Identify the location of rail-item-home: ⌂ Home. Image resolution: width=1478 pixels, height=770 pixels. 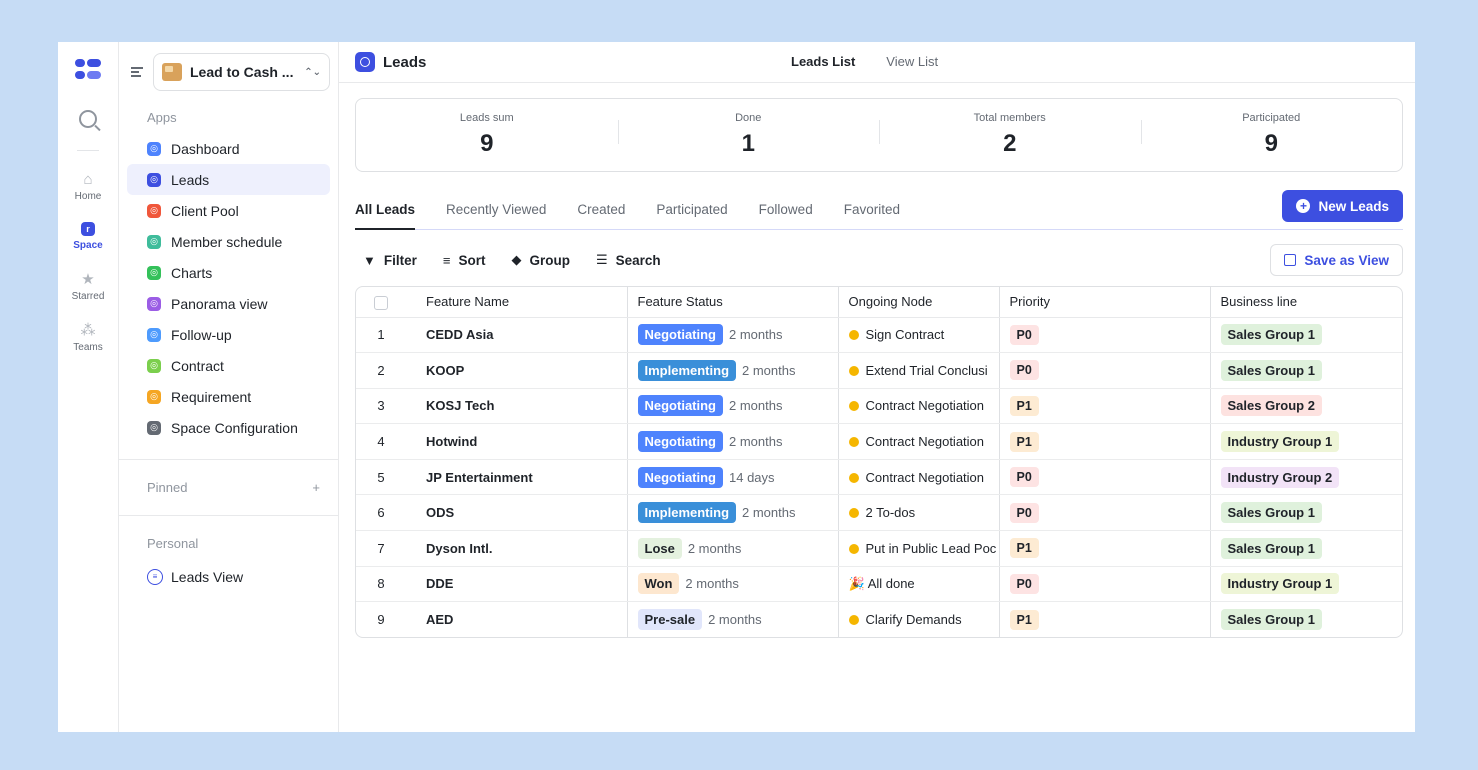
(88, 187).